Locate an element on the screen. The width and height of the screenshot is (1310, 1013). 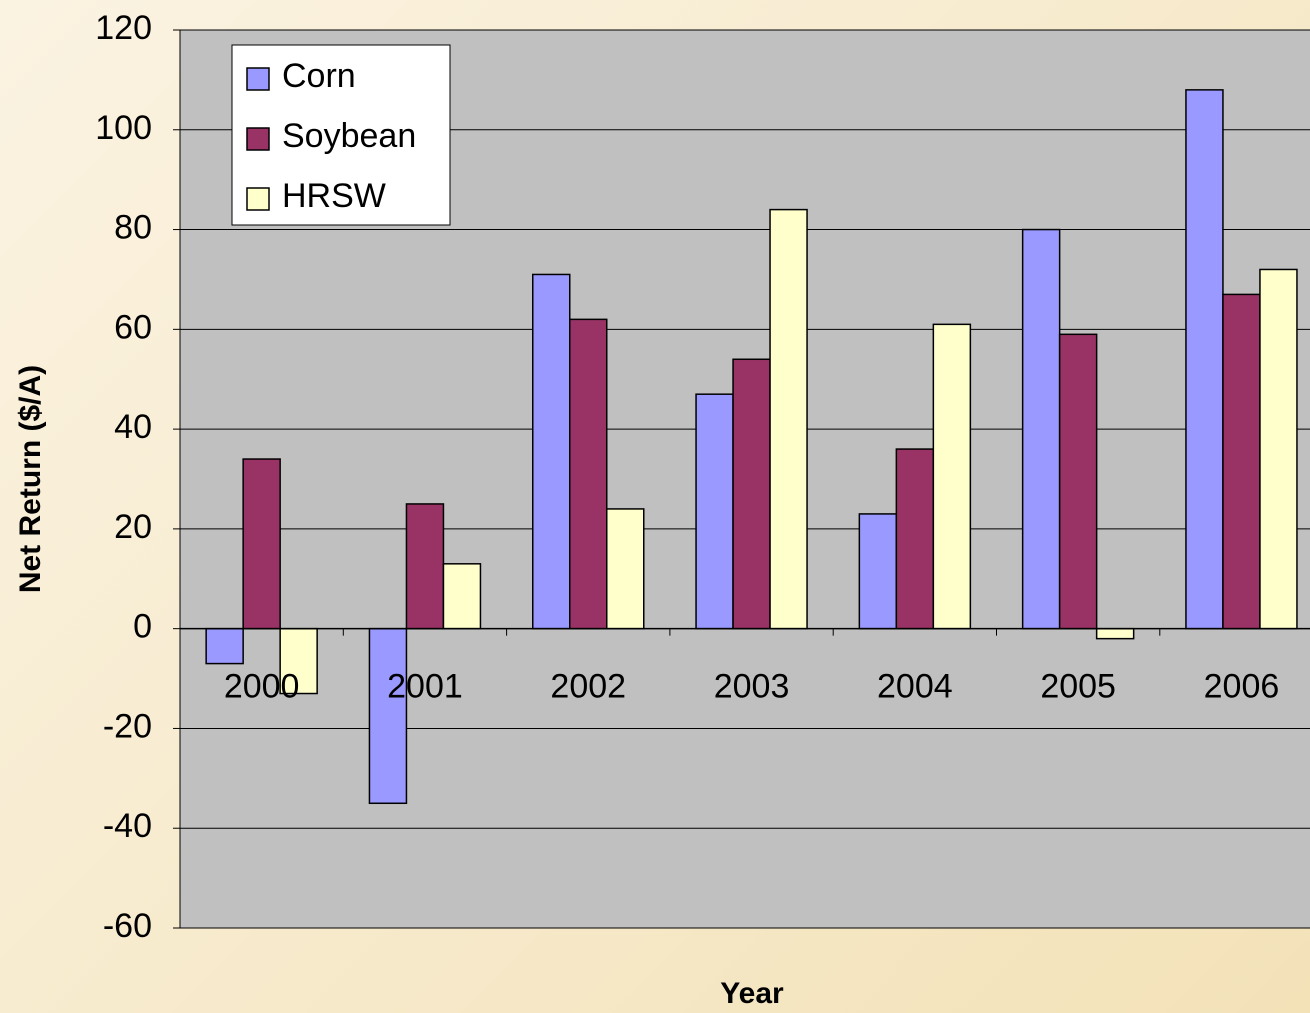
x-tick-label: 2002 is located at coordinates (588, 687).